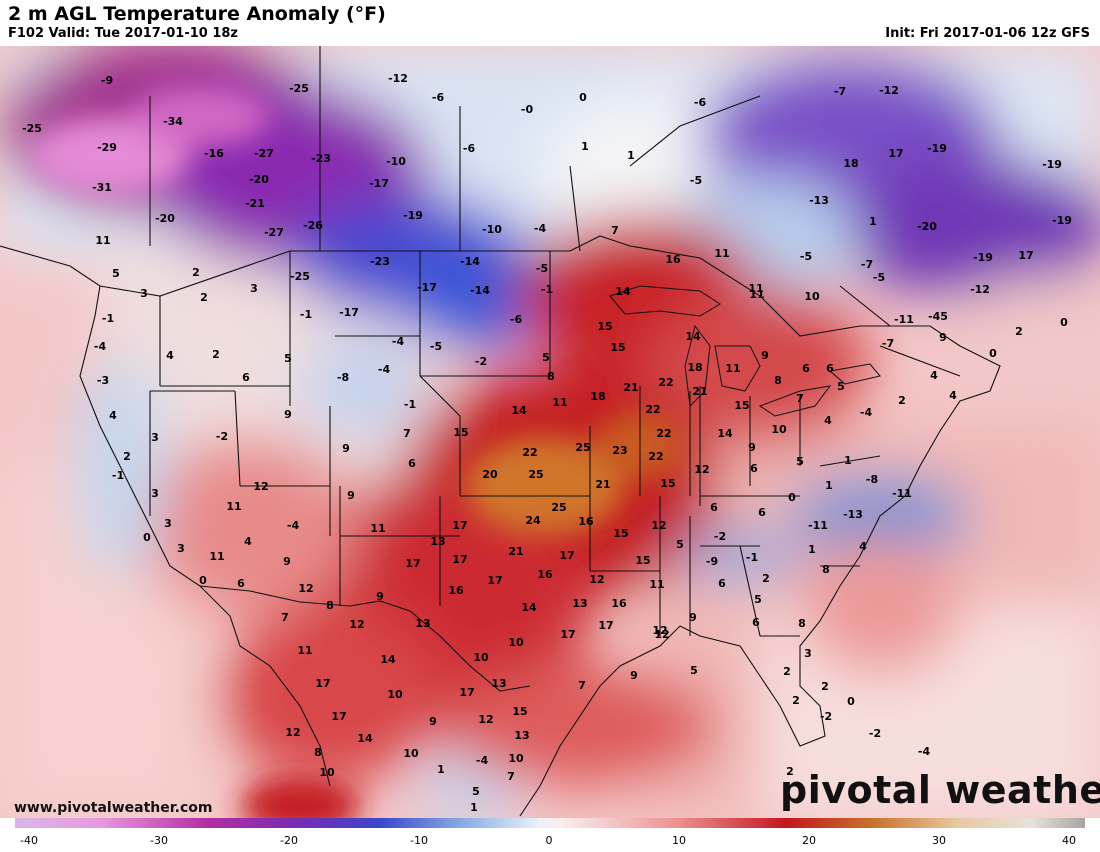  Describe the element at coordinates (980, 289) in the screenshot. I see `anomaly-value: -12` at that location.